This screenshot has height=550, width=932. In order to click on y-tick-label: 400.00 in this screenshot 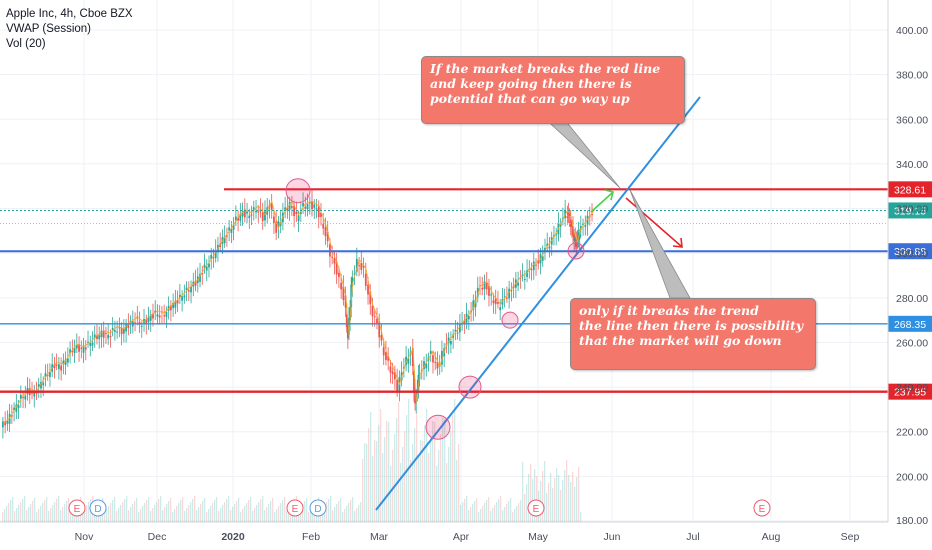, I will do `click(912, 31)`.